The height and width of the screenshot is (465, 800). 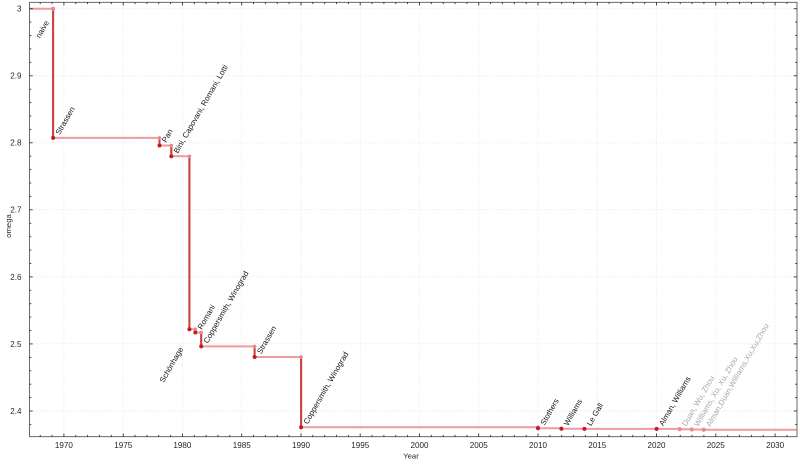 I want to click on svg-text: 2.4, so click(x=16, y=411).